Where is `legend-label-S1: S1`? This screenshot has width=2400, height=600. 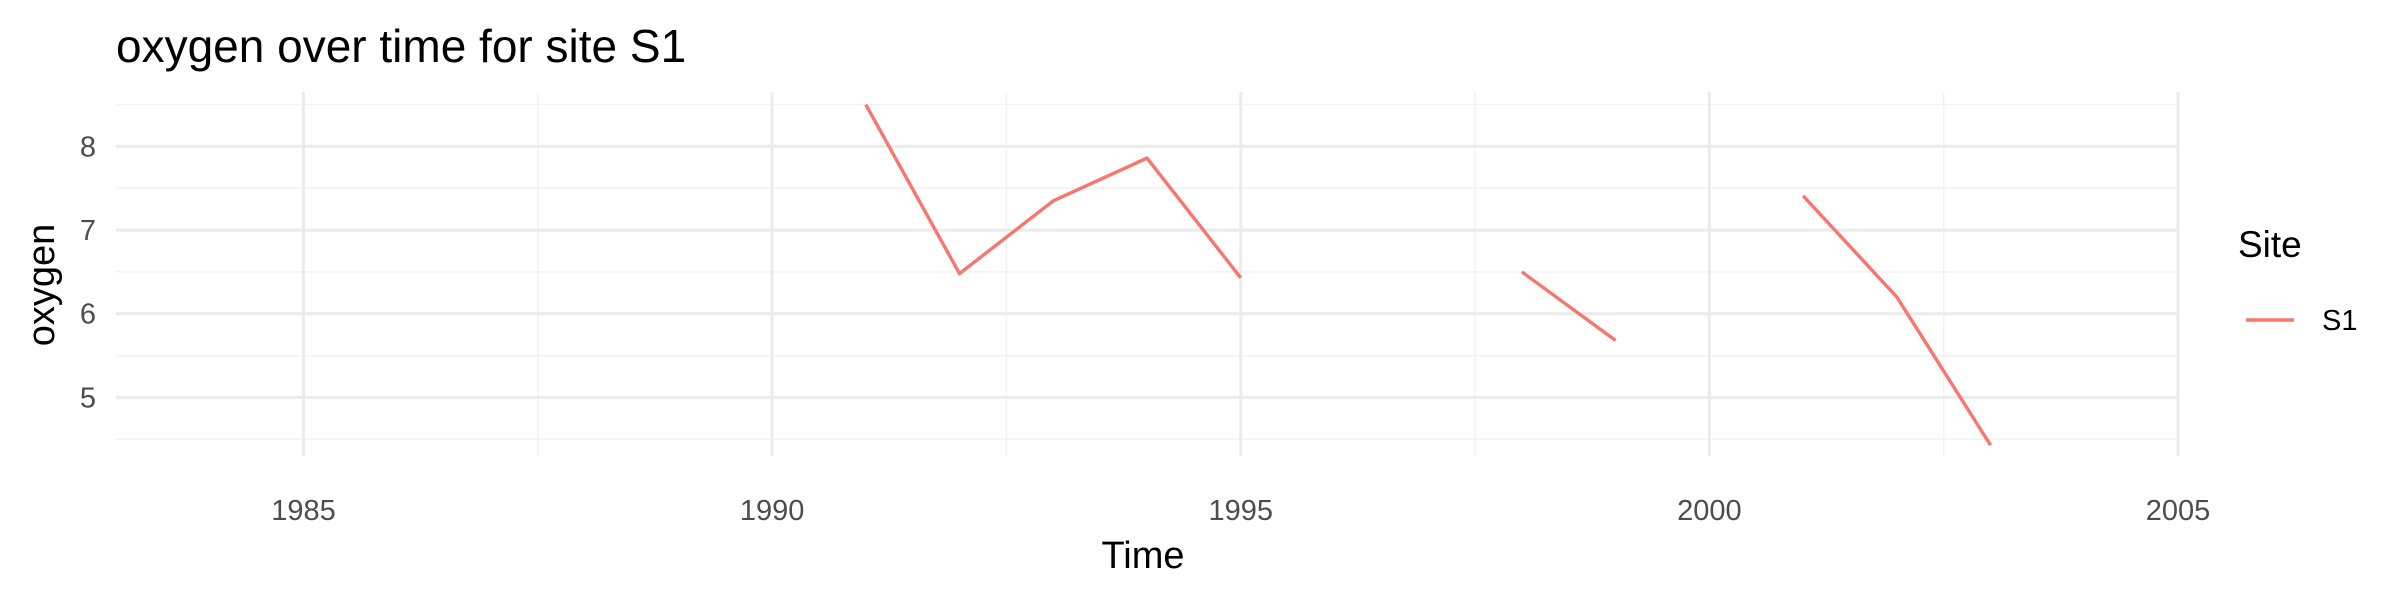
legend-label-S1: S1 is located at coordinates (2339, 321).